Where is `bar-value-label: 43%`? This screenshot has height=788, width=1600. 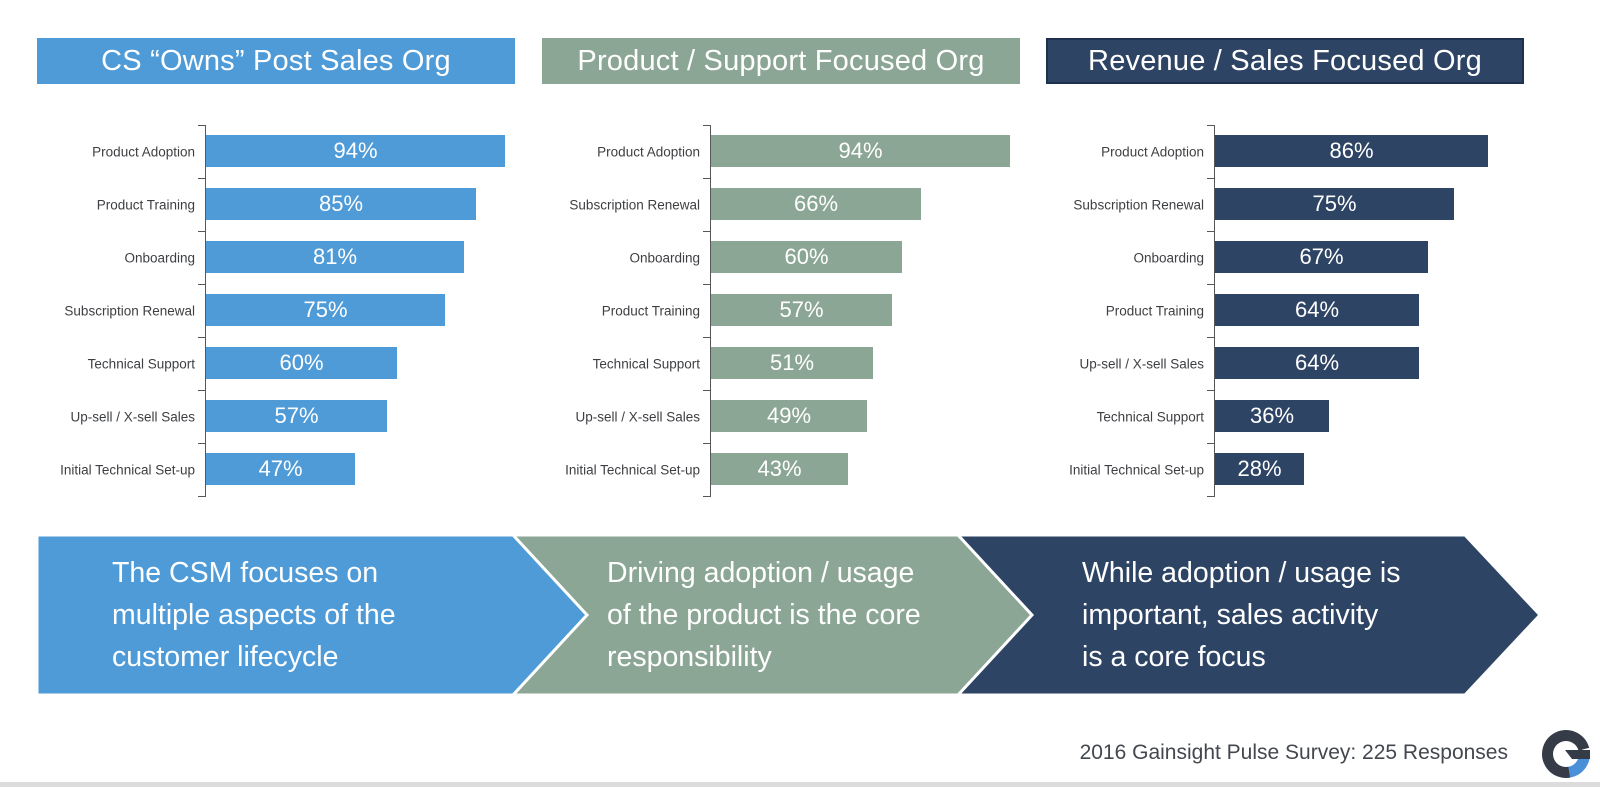
bar-value-label: 43% is located at coordinates (779, 468).